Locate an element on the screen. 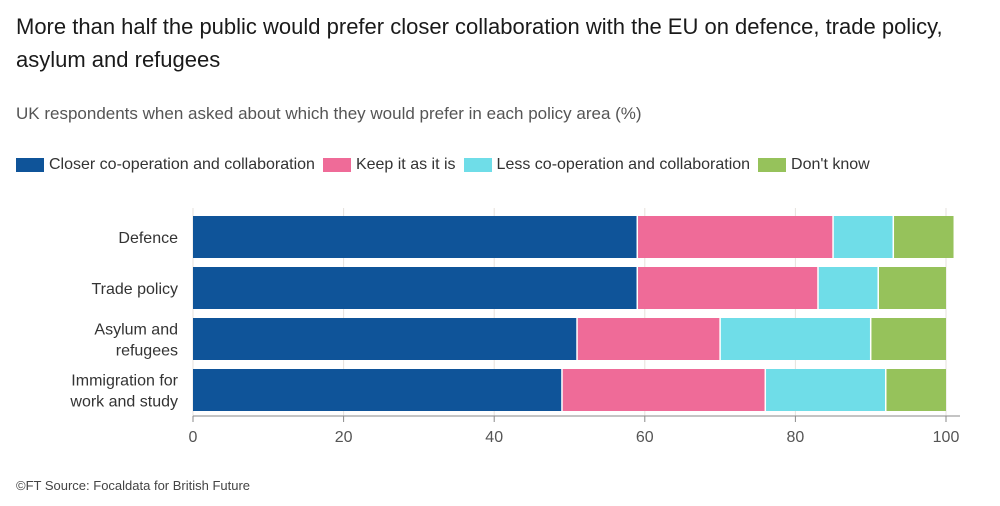 The width and height of the screenshot is (1000, 506). source-note: ©FT Source: Focaldata for British Future is located at coordinates (133, 485).